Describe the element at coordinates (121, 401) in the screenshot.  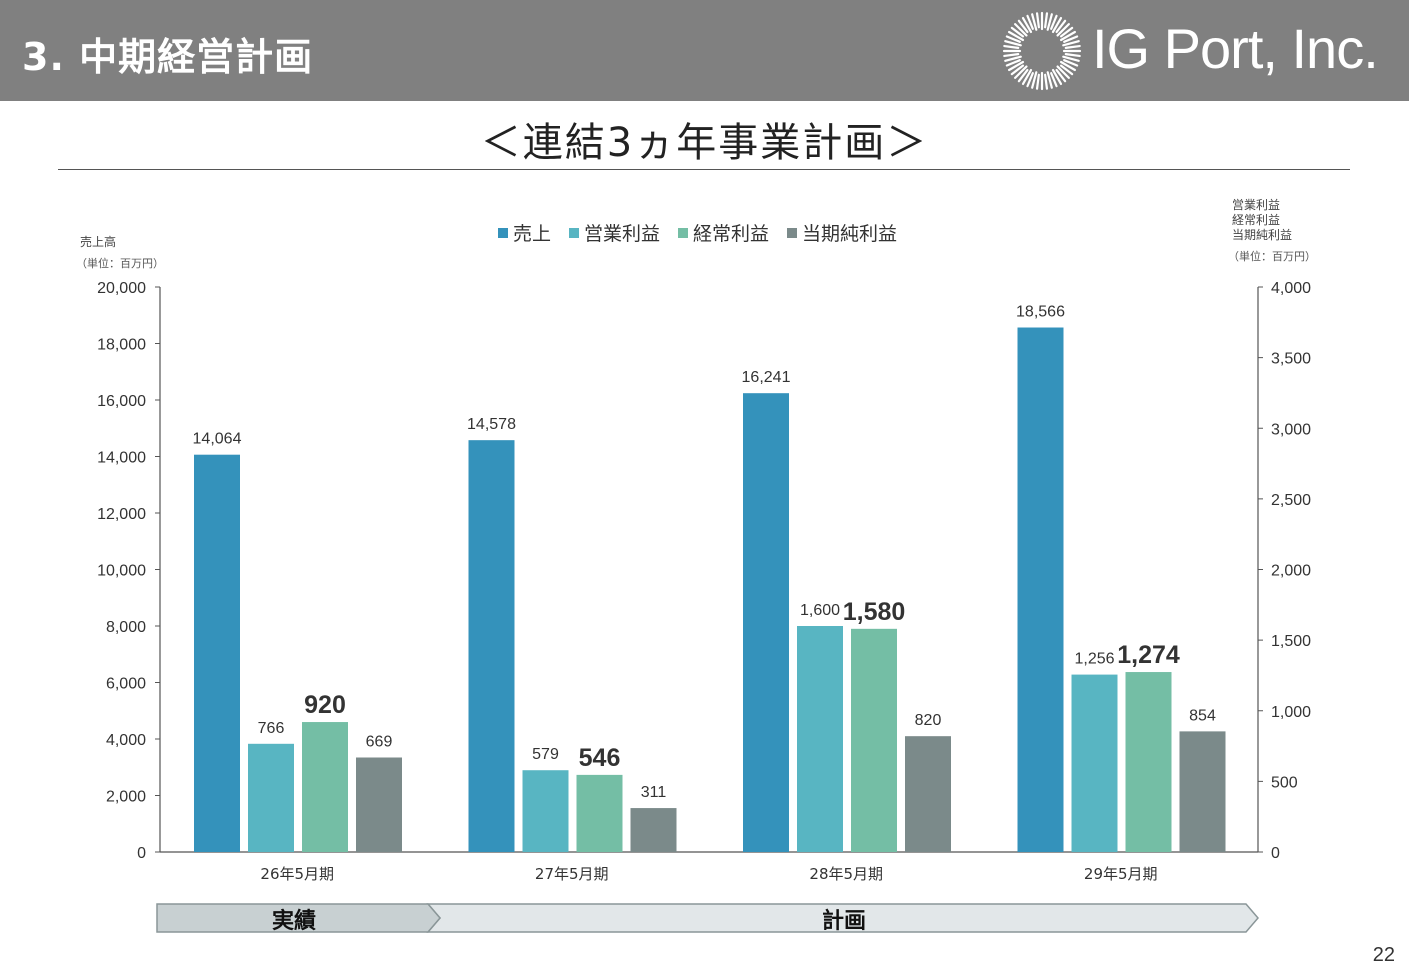
I see `left-tick-label: 16,000` at that location.